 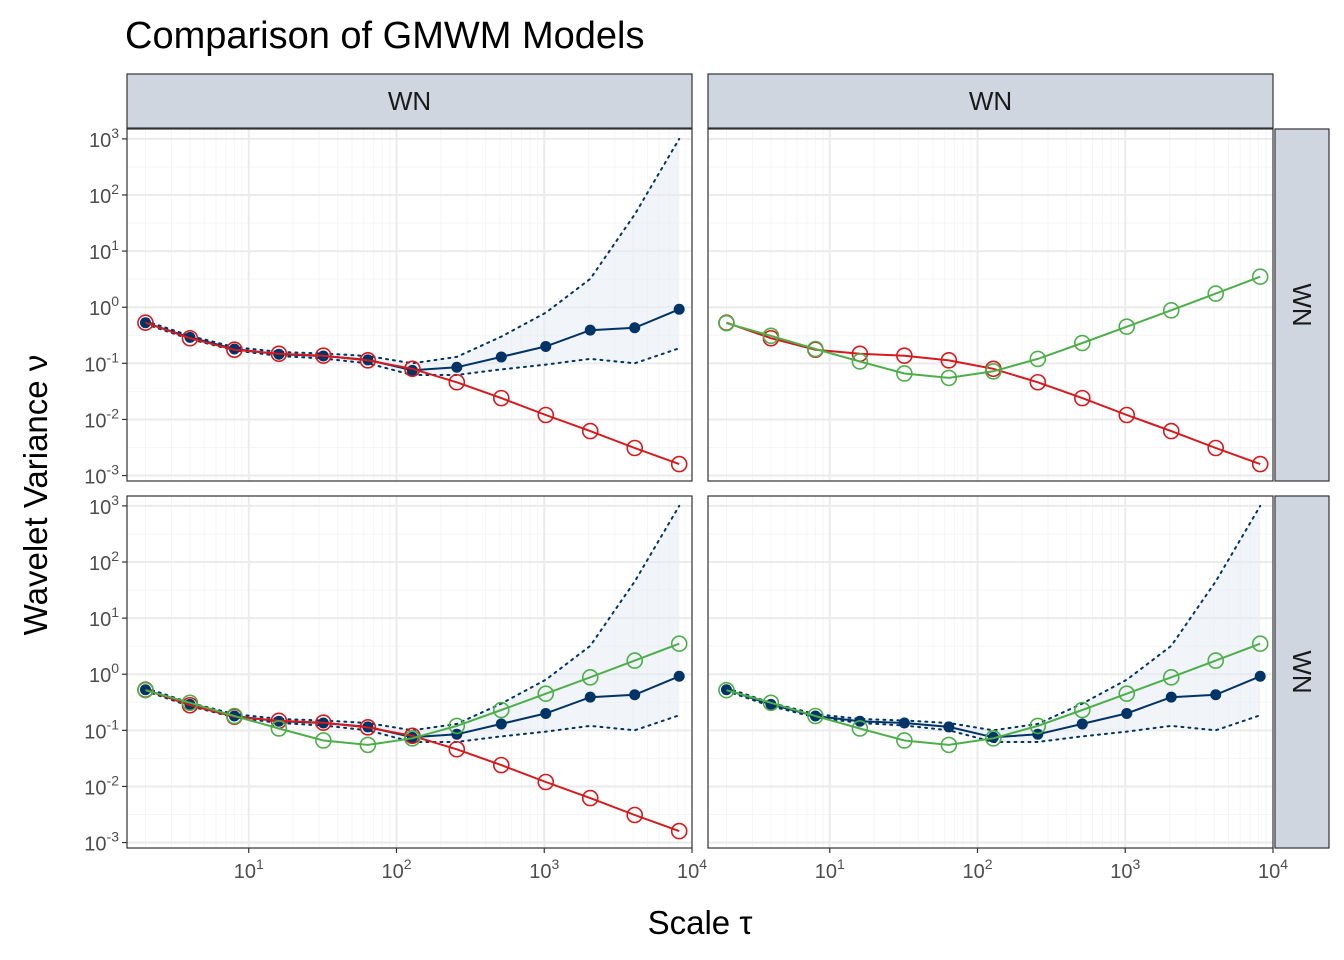 I want to click on y-tick-label: 10⁻², so click(x=101, y=418).